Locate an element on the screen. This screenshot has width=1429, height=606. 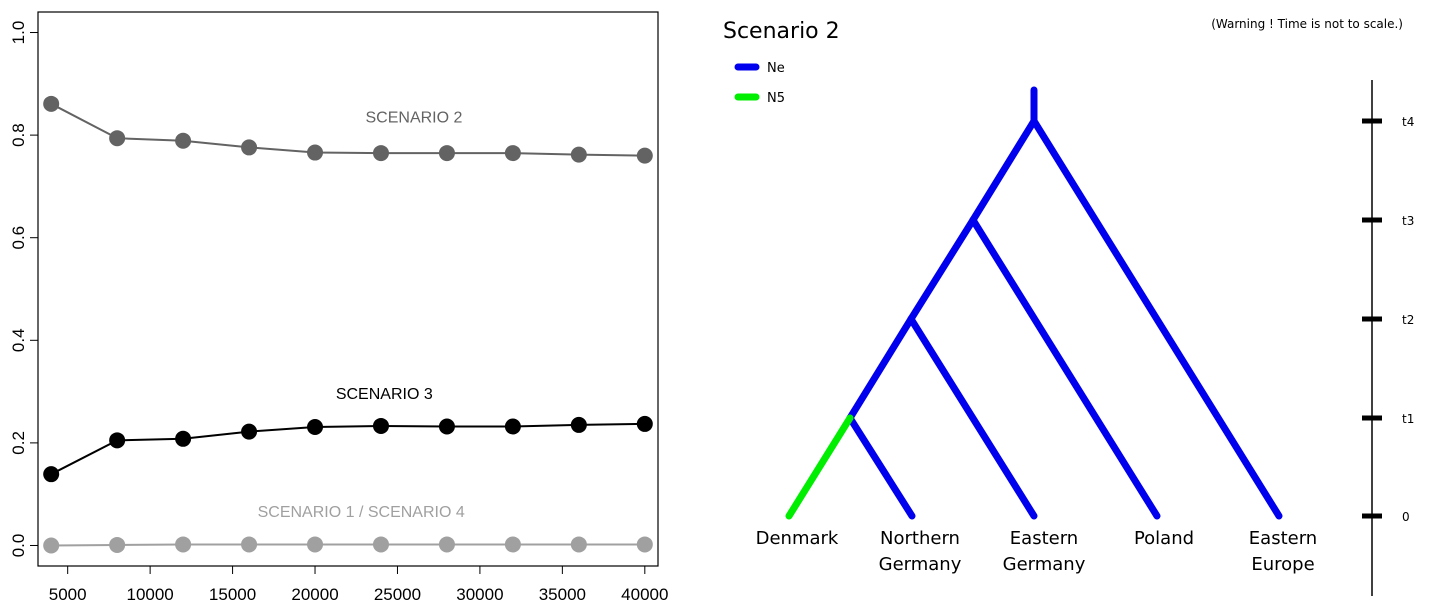
population-label-eastern-europe-line2: Europe is located at coordinates (1282, 564).